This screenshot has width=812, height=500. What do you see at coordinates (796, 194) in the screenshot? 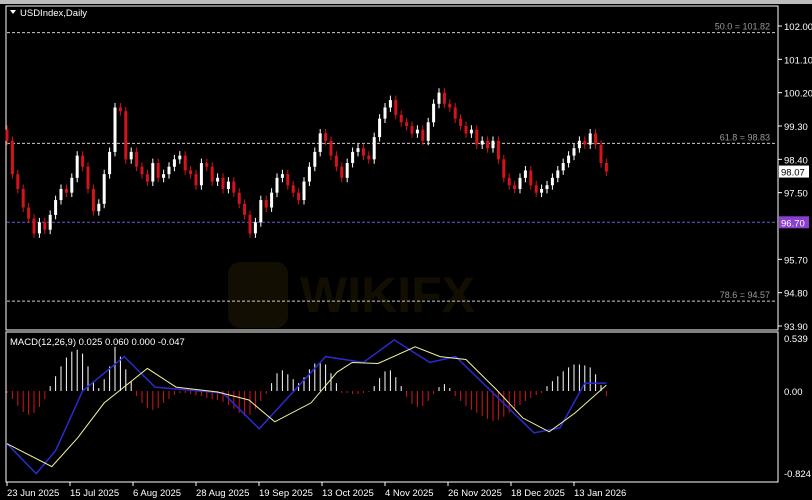
I see `price-tick-label: 97.50` at bounding box center [796, 194].